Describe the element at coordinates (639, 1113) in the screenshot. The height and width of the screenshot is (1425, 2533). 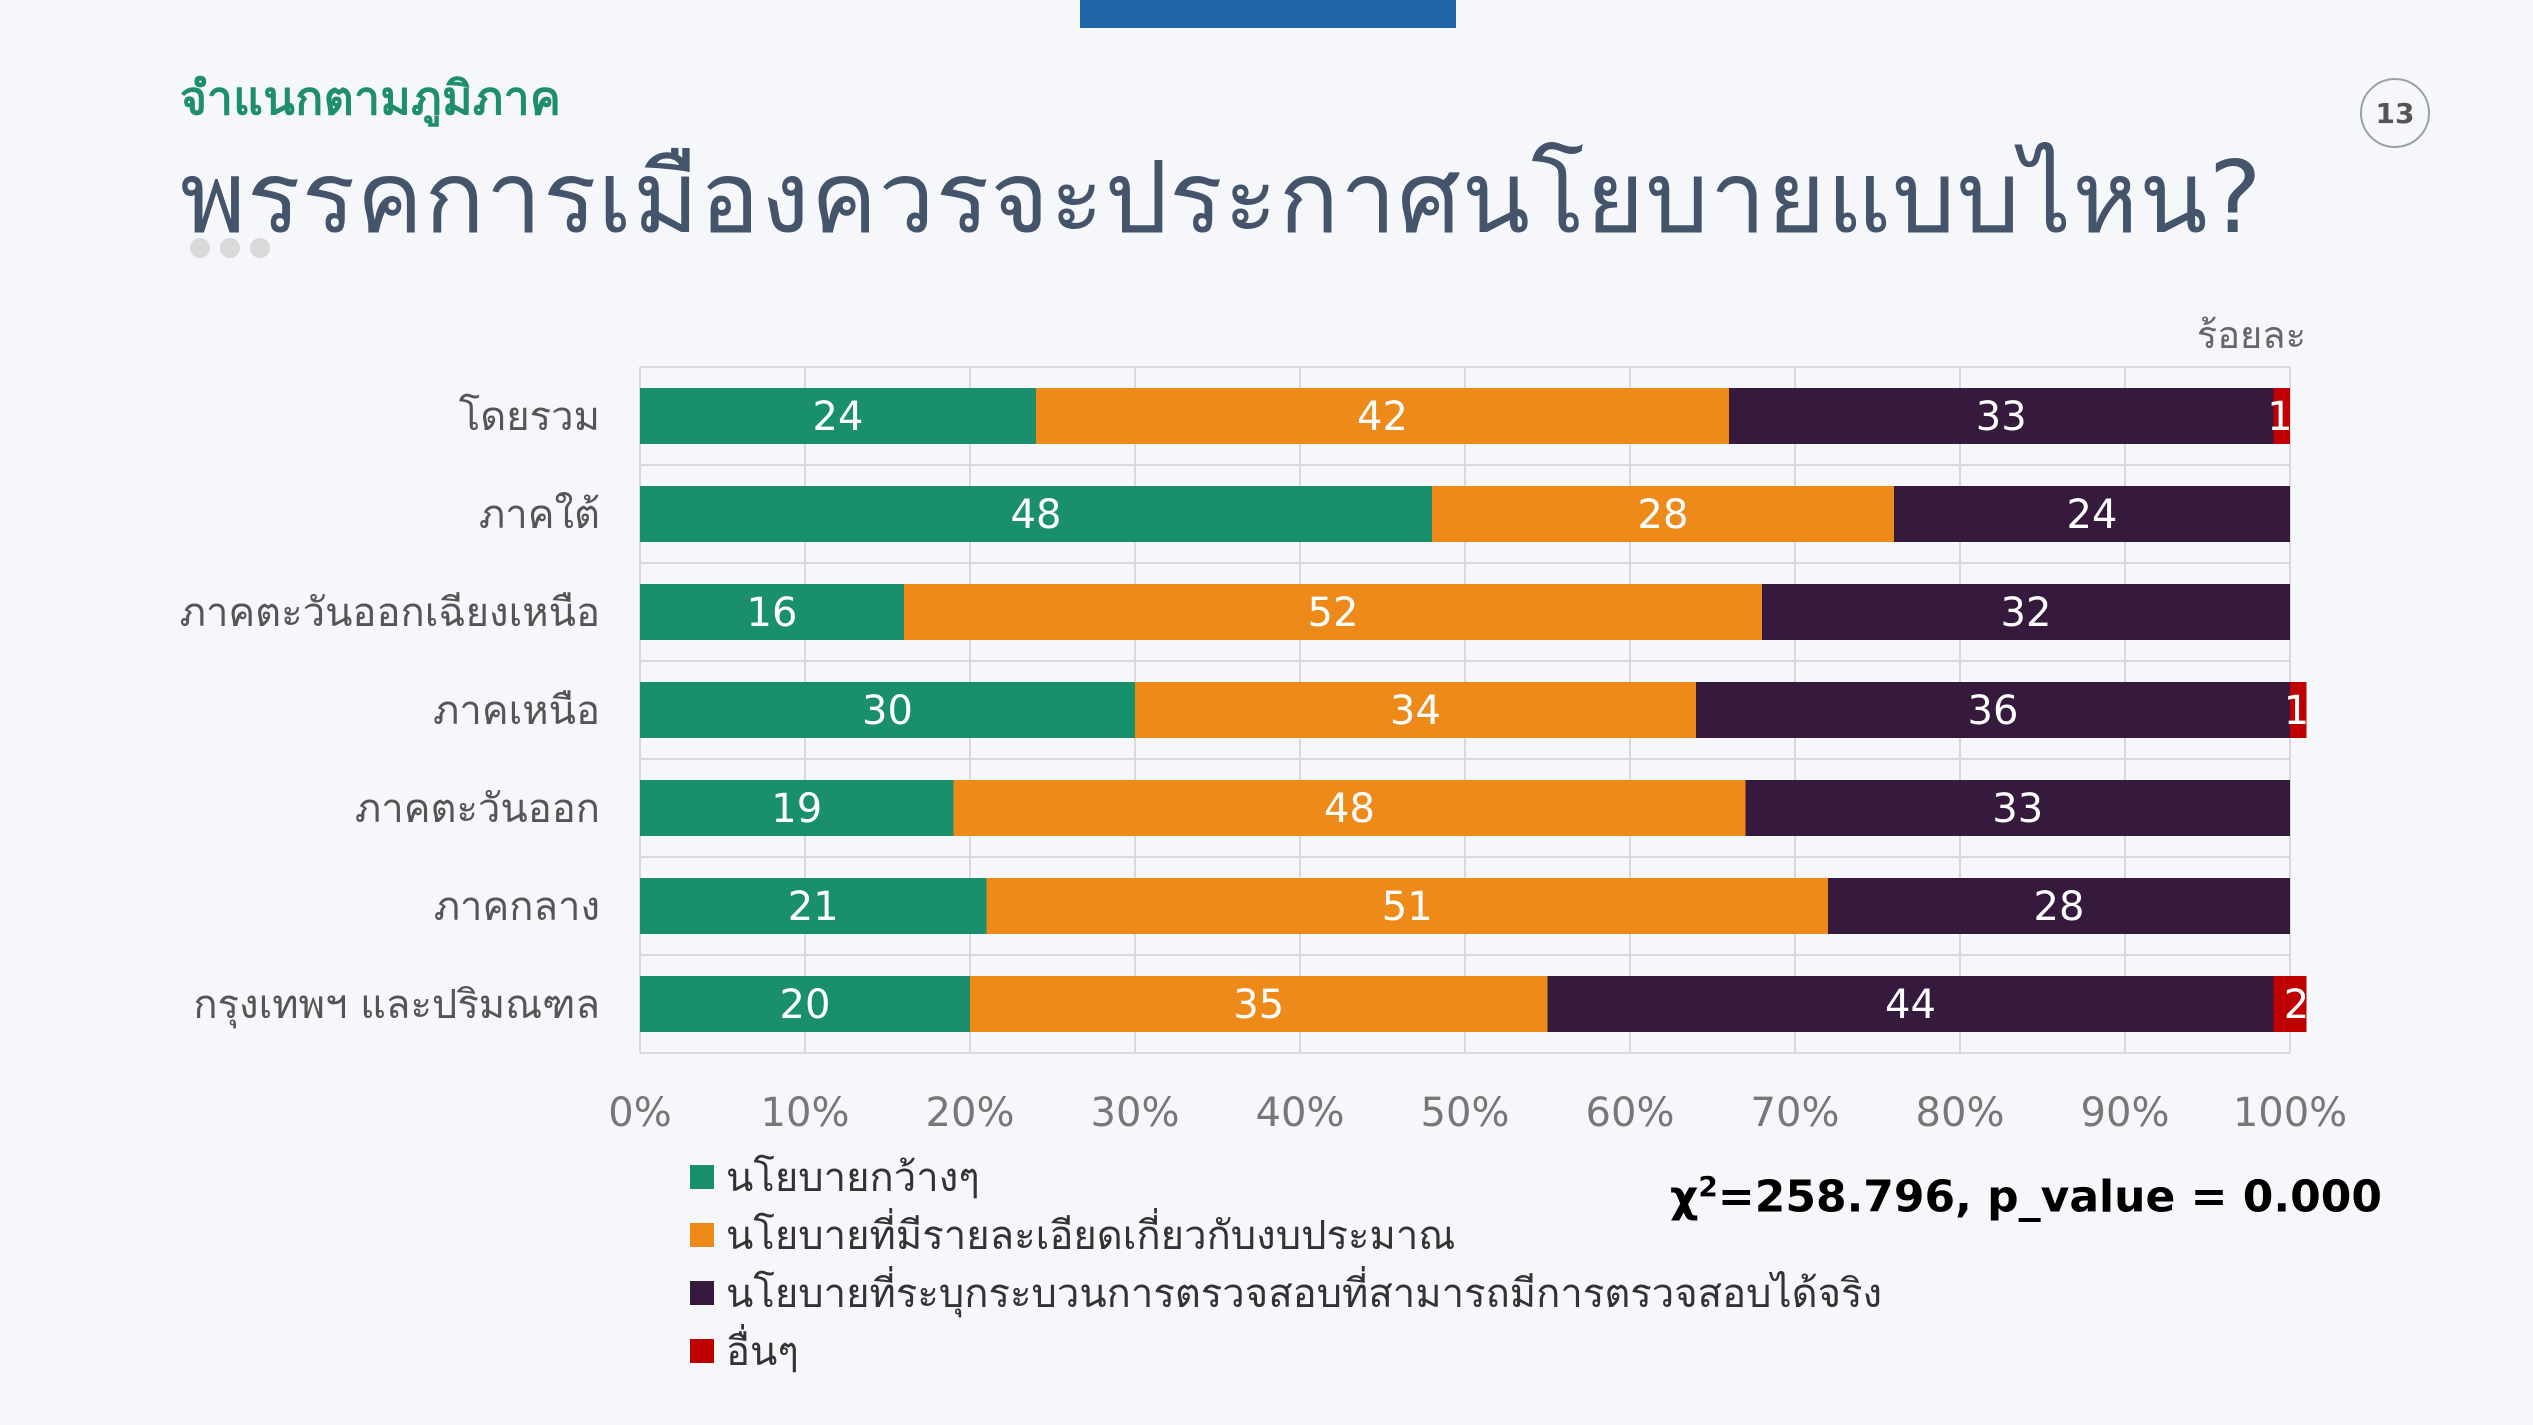
I see `x-tick-label: 0%` at that location.